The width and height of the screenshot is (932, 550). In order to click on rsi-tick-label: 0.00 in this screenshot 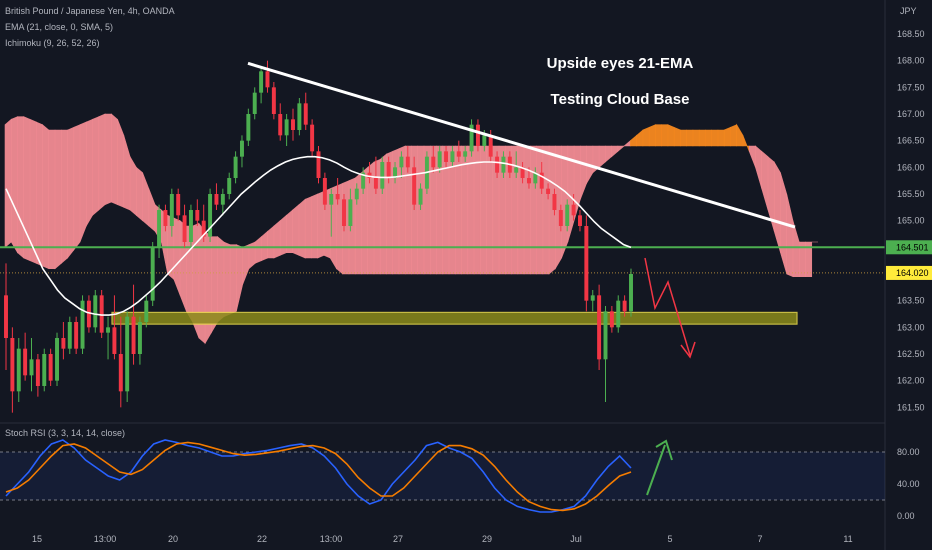, I will do `click(906, 516)`.